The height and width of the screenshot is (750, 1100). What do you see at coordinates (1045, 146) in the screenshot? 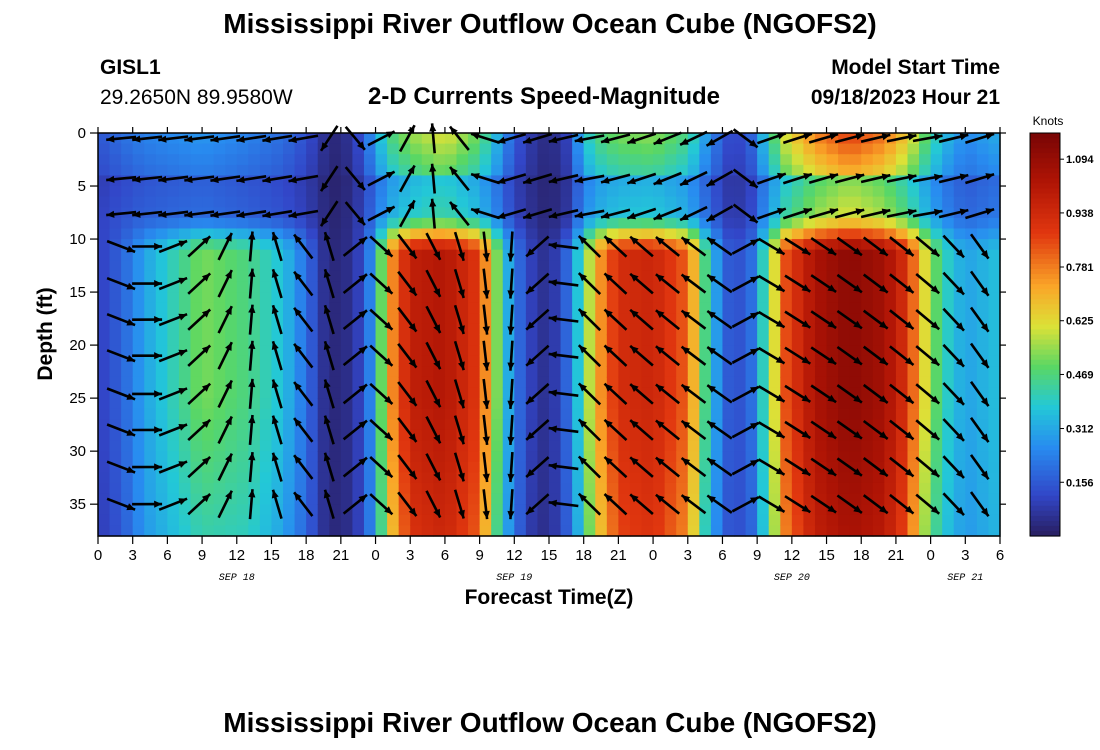
I see `colorbar-segment` at bounding box center [1045, 146].